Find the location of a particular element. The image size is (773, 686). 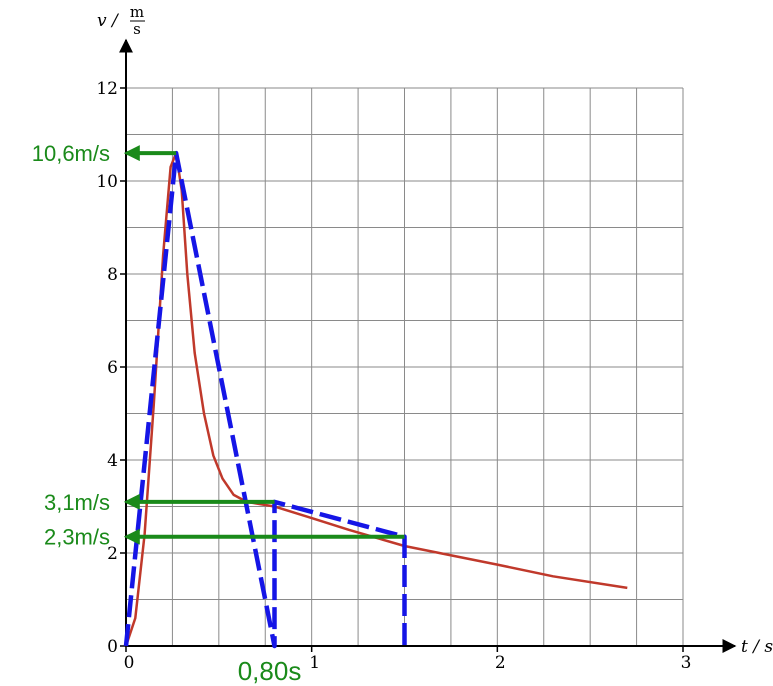

x-tick-label: 0 is located at coordinates (129, 663).